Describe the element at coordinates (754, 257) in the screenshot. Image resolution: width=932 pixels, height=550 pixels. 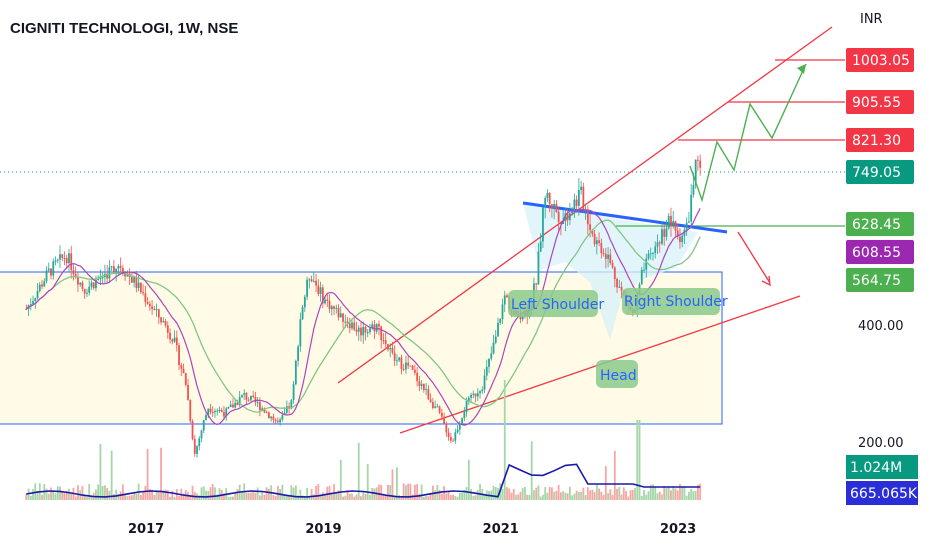
I see `bearish-projection-path` at that location.